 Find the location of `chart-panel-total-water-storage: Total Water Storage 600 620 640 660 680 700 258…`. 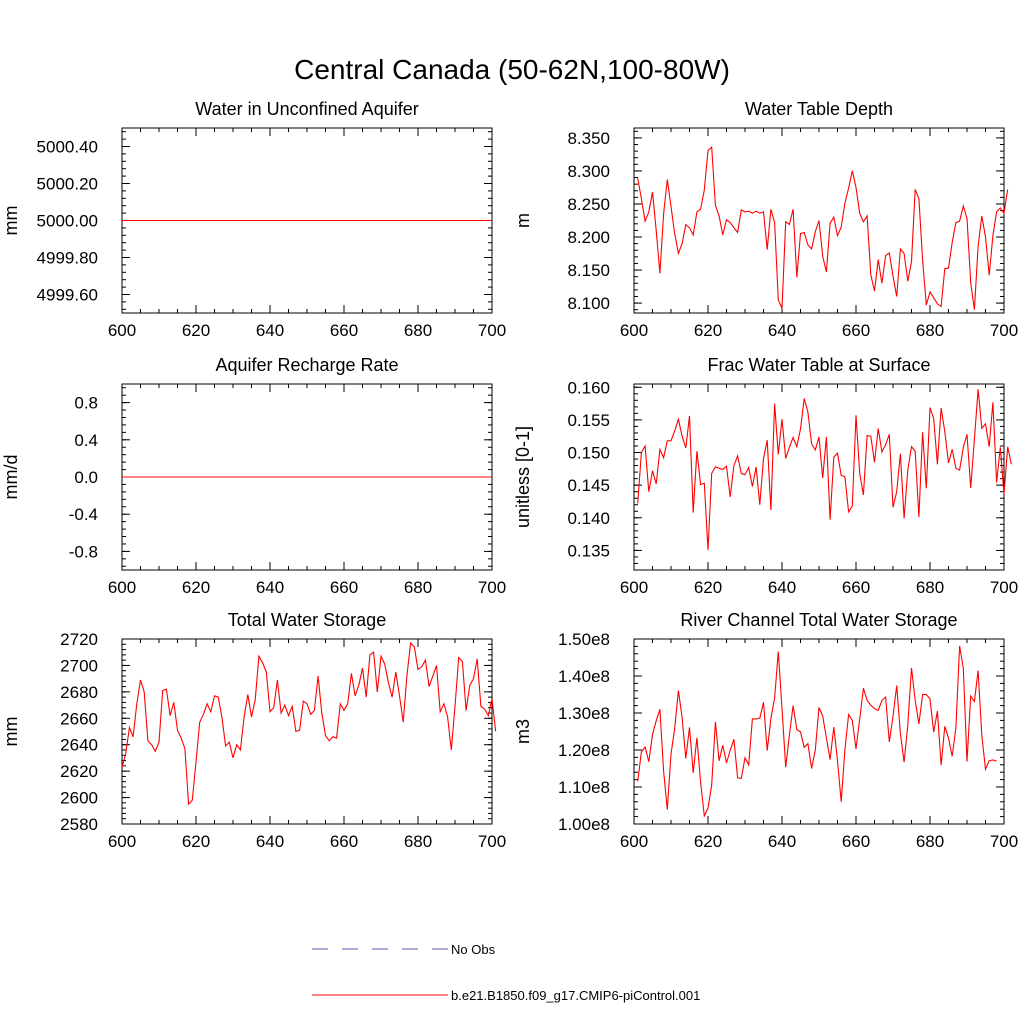

chart-panel-total-water-storage: Total Water Storage 600 620 640 660 680 700 258… is located at coordinates (253, 730).